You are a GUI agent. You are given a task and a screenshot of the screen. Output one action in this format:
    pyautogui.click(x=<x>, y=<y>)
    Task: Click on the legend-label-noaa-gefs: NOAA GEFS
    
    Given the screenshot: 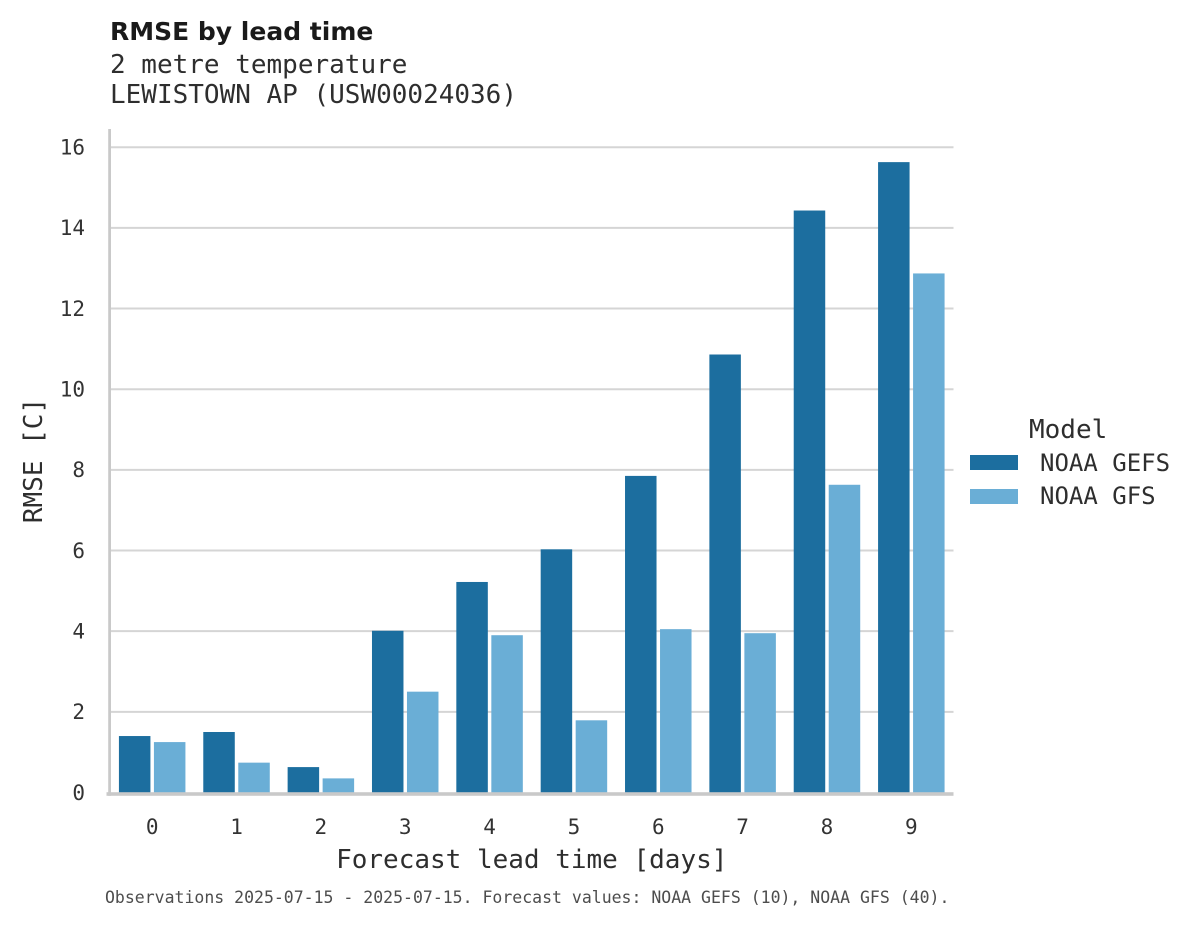 What is the action you would take?
    pyautogui.click(x=1105, y=462)
    